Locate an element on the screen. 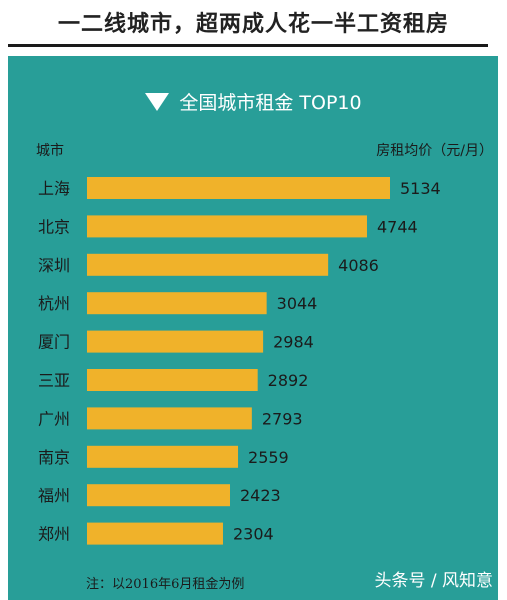  category-label: 郑州 is located at coordinates (54, 534).